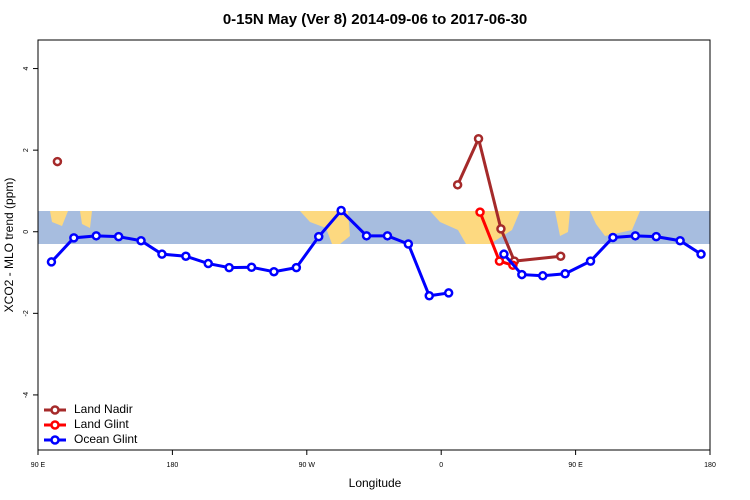 The image size is (750, 500). Describe the element at coordinates (26, 150) in the screenshot. I see `y-tick-label: 2` at that location.